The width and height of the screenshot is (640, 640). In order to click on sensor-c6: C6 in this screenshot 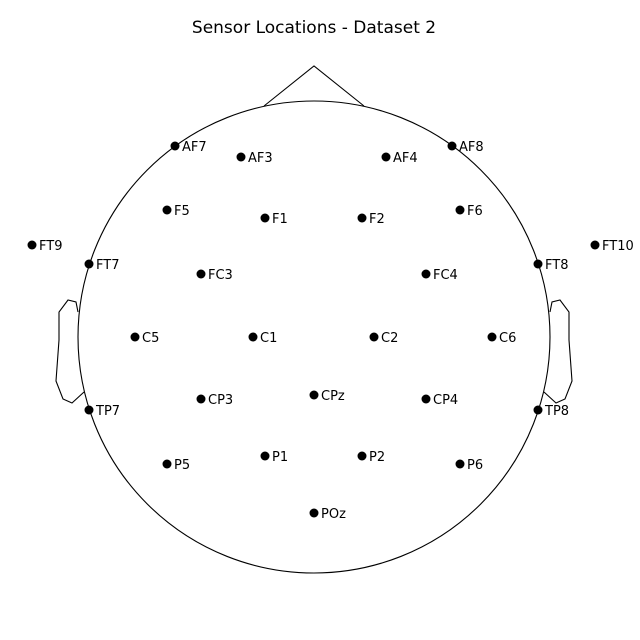, I will do `click(501, 338)`.